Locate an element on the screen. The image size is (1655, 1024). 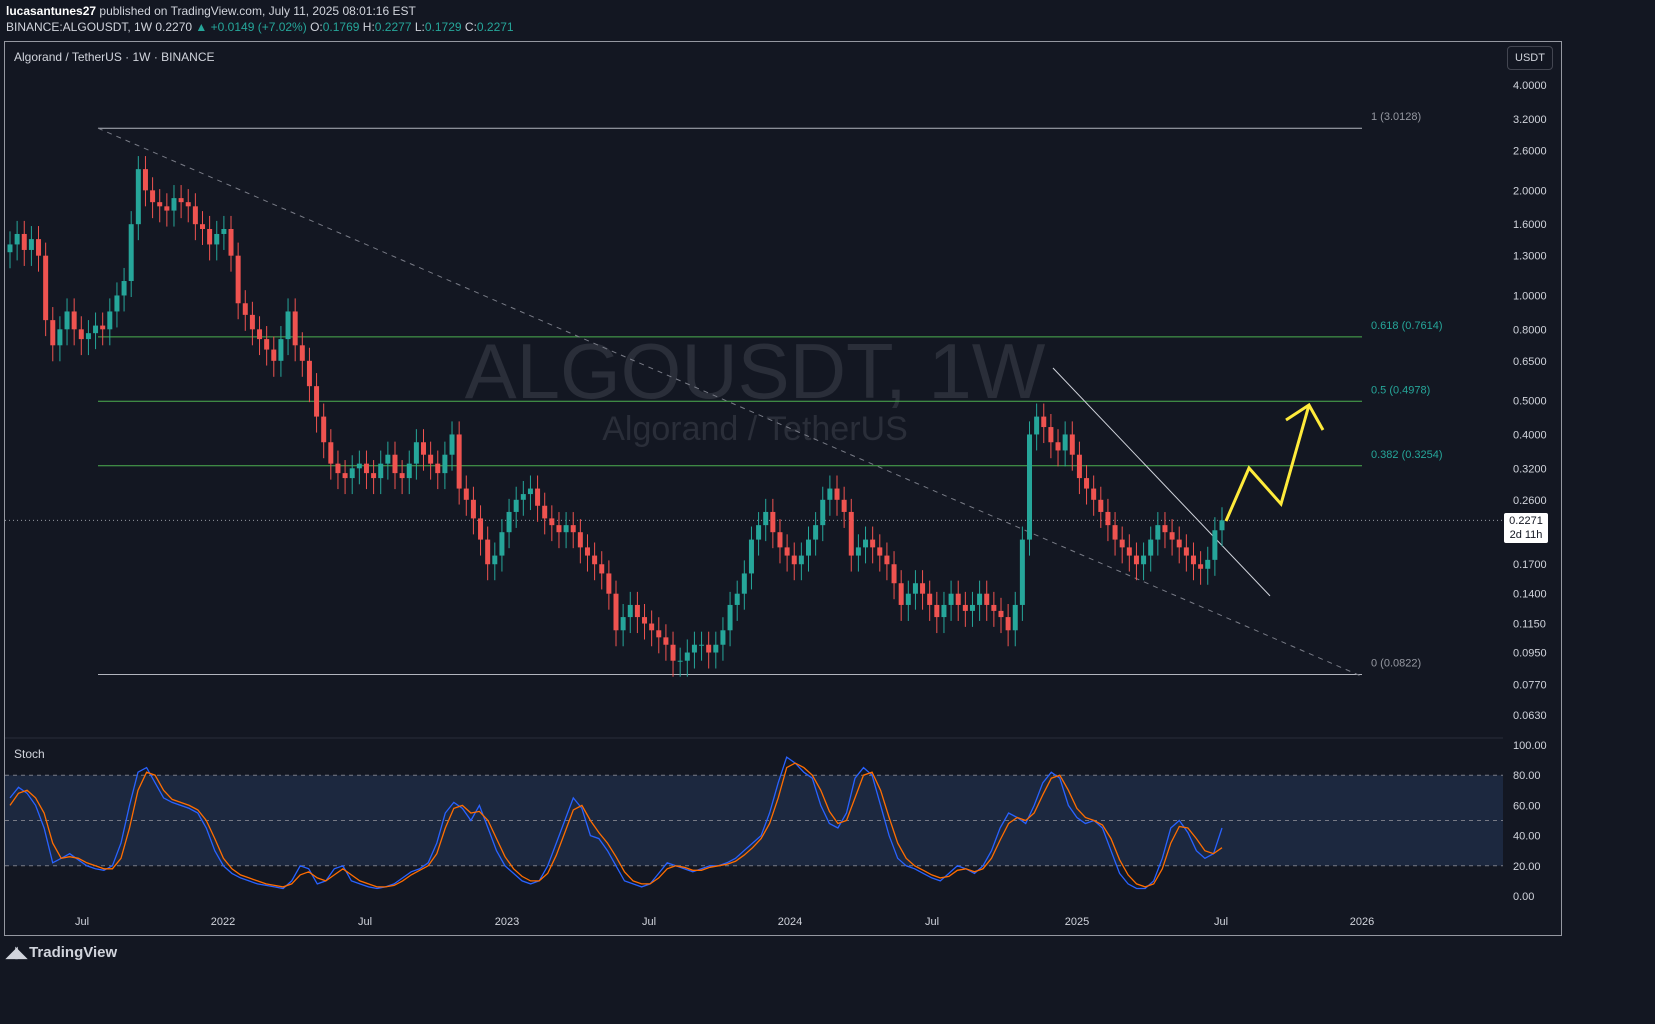
close-value: 0.2271 is located at coordinates (495, 27).